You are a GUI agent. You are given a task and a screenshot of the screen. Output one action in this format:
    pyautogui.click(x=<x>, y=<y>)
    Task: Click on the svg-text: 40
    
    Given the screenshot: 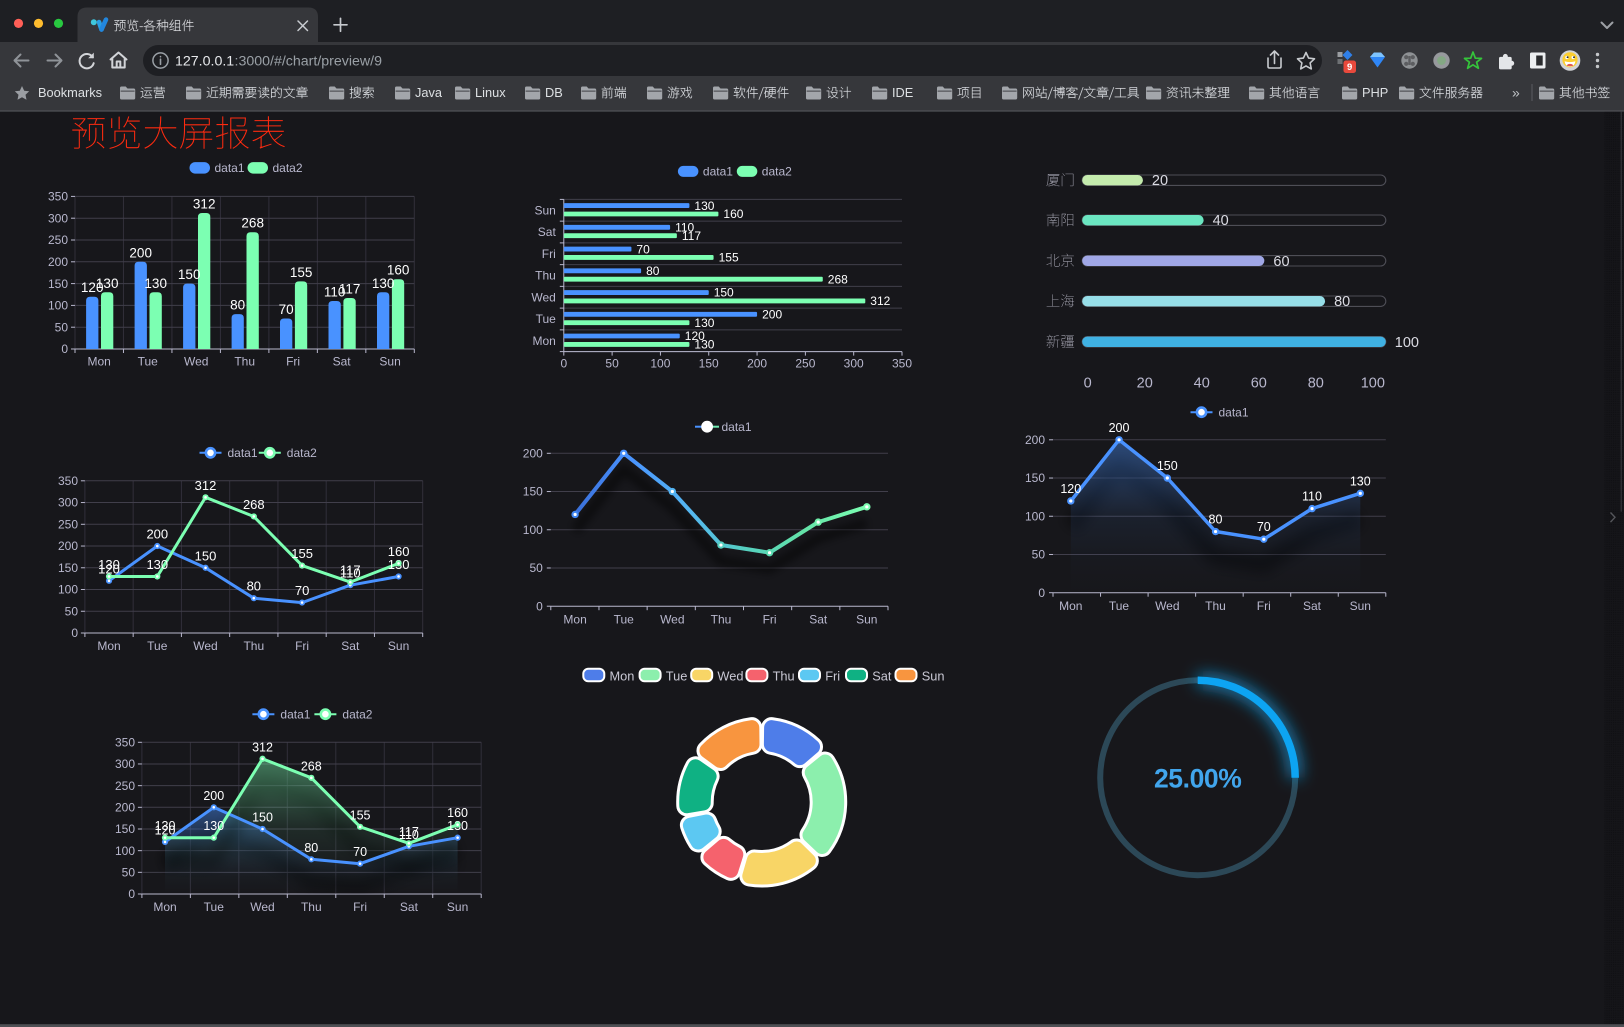 What is the action you would take?
    pyautogui.click(x=1202, y=384)
    